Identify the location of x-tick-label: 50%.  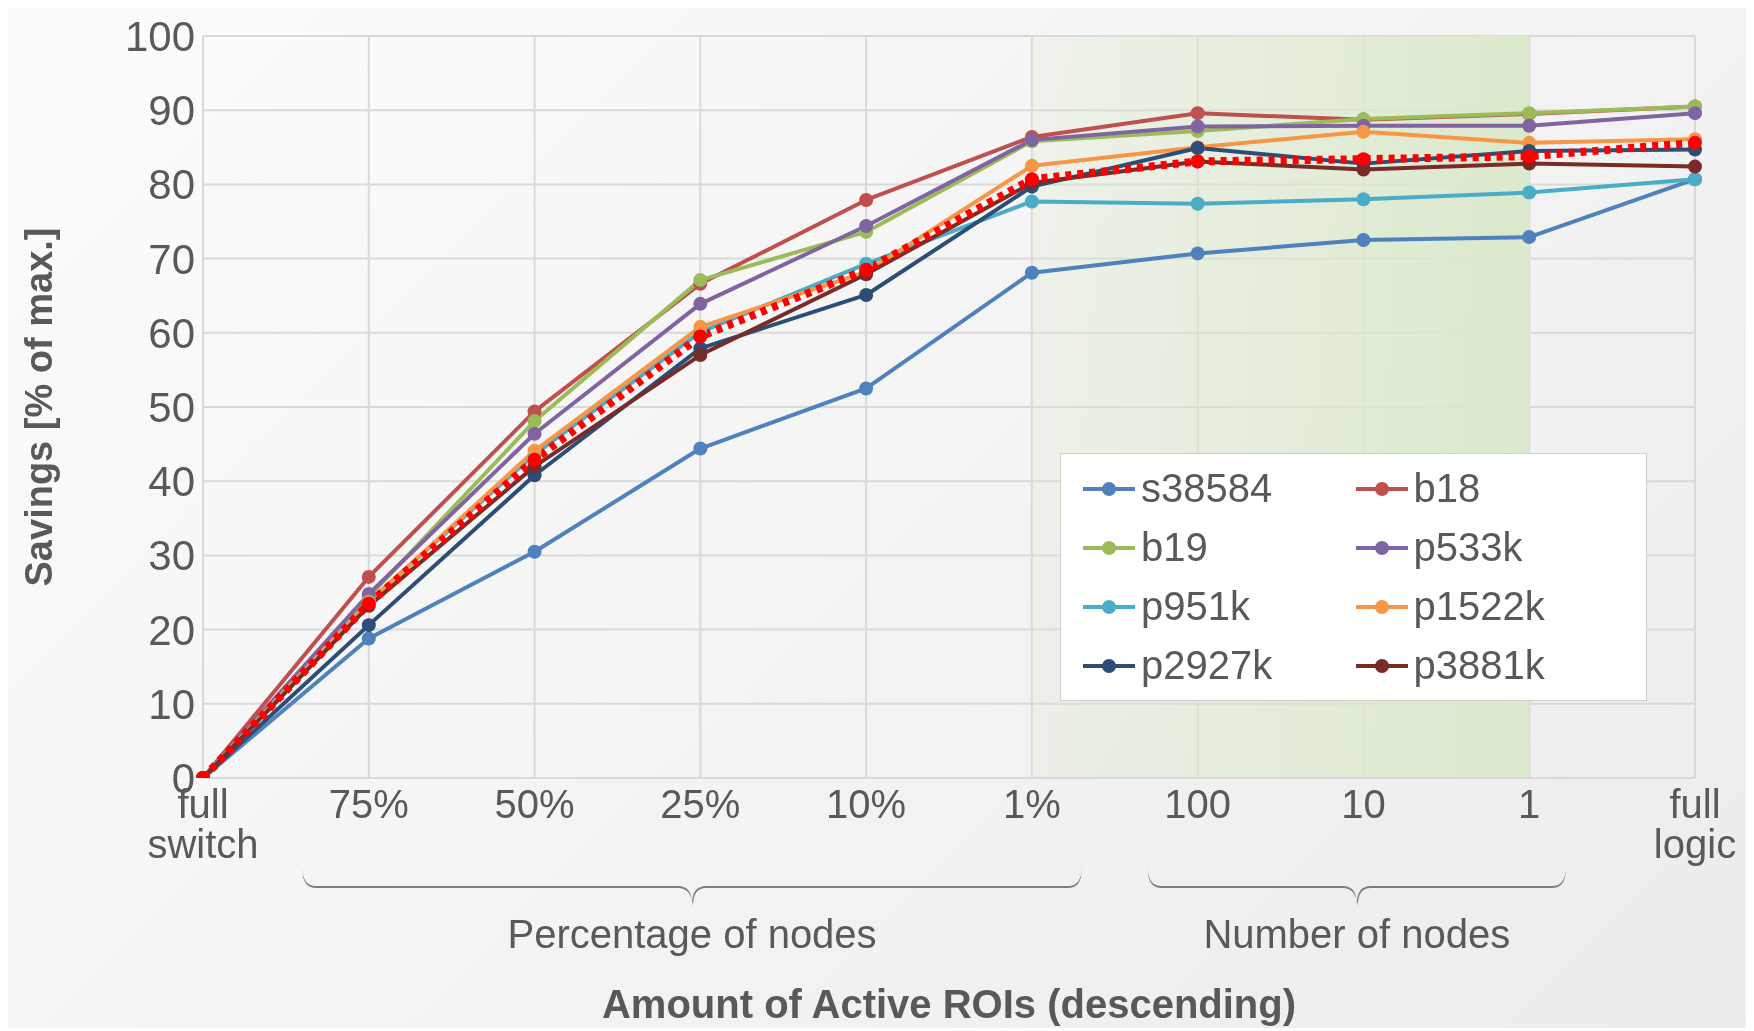
(534, 804).